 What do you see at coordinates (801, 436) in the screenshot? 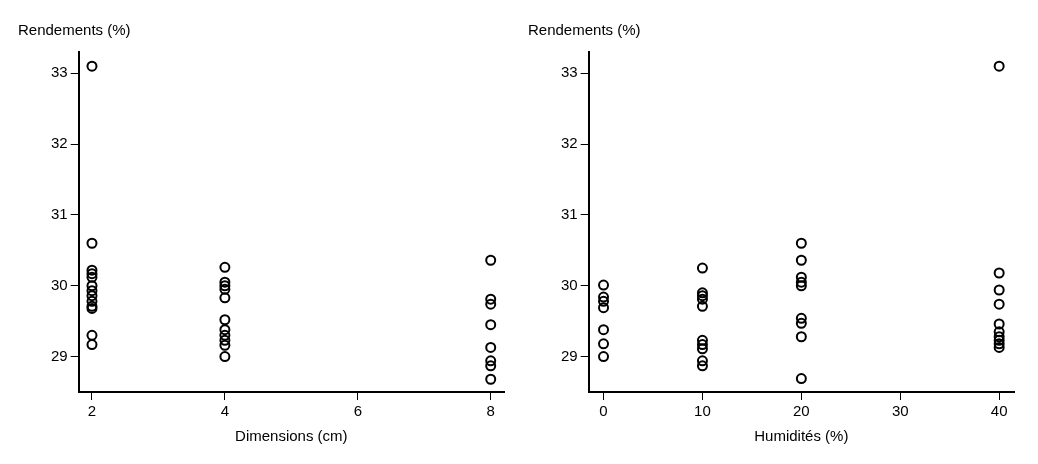
I see `x-axis-title: Humidités (%)` at bounding box center [801, 436].